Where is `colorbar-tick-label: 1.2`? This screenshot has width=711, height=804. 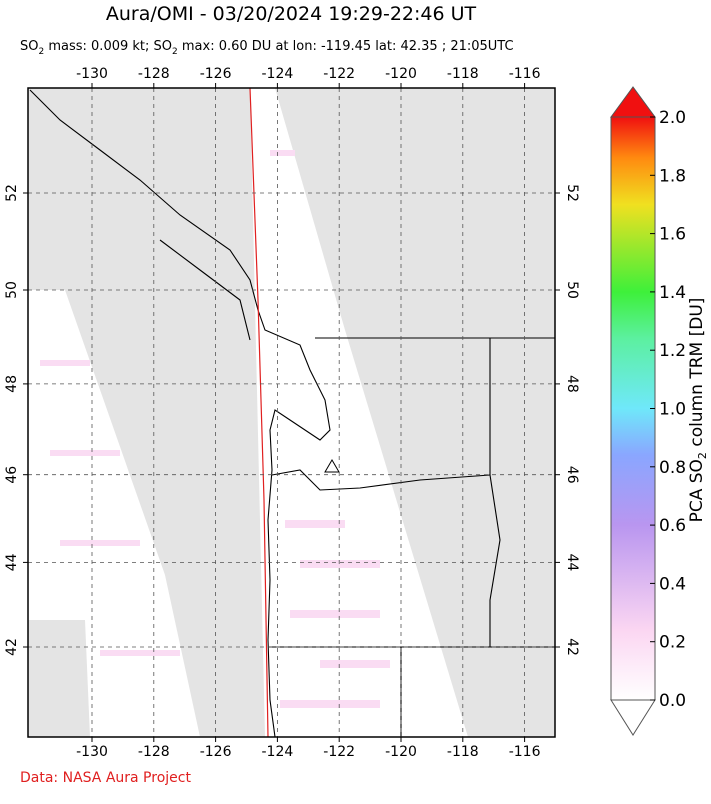
colorbar-tick-label: 1.2 is located at coordinates (672, 351).